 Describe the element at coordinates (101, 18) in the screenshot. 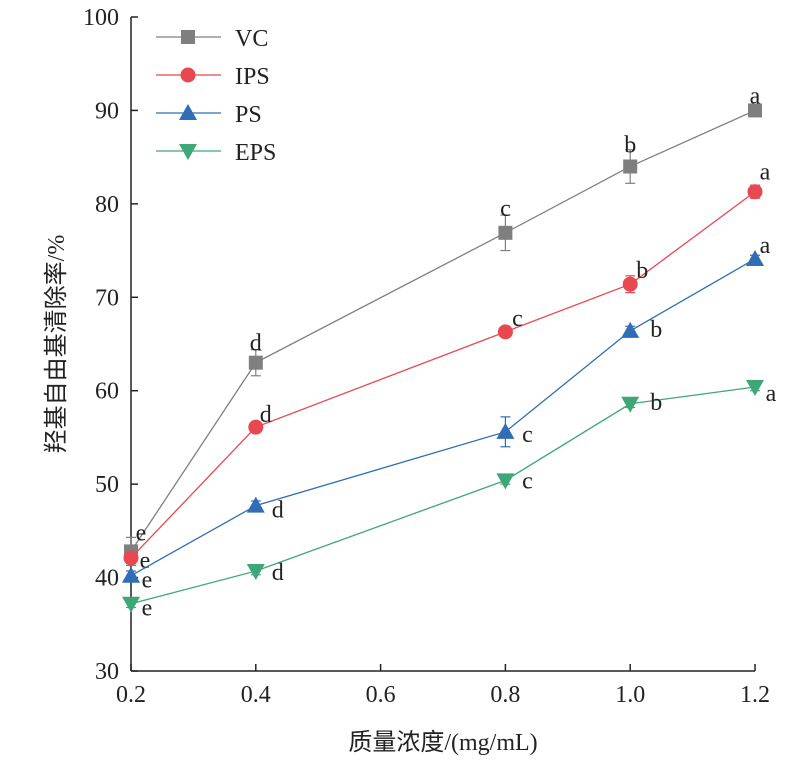

I see `y-tick-label: 100` at that location.